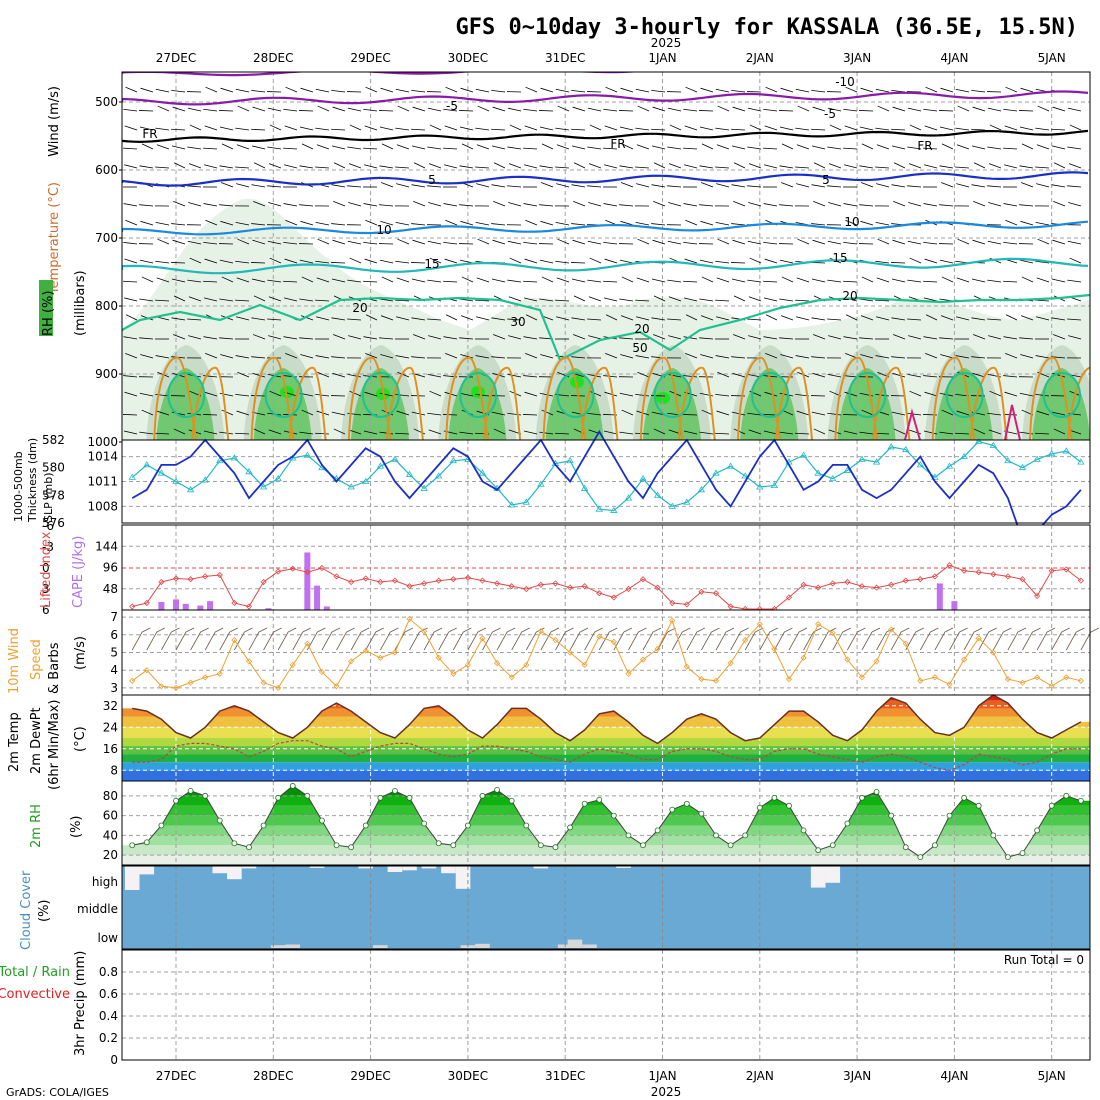 The image size is (1100, 1100). I want to click on thickness-marker, so click(453, 460).